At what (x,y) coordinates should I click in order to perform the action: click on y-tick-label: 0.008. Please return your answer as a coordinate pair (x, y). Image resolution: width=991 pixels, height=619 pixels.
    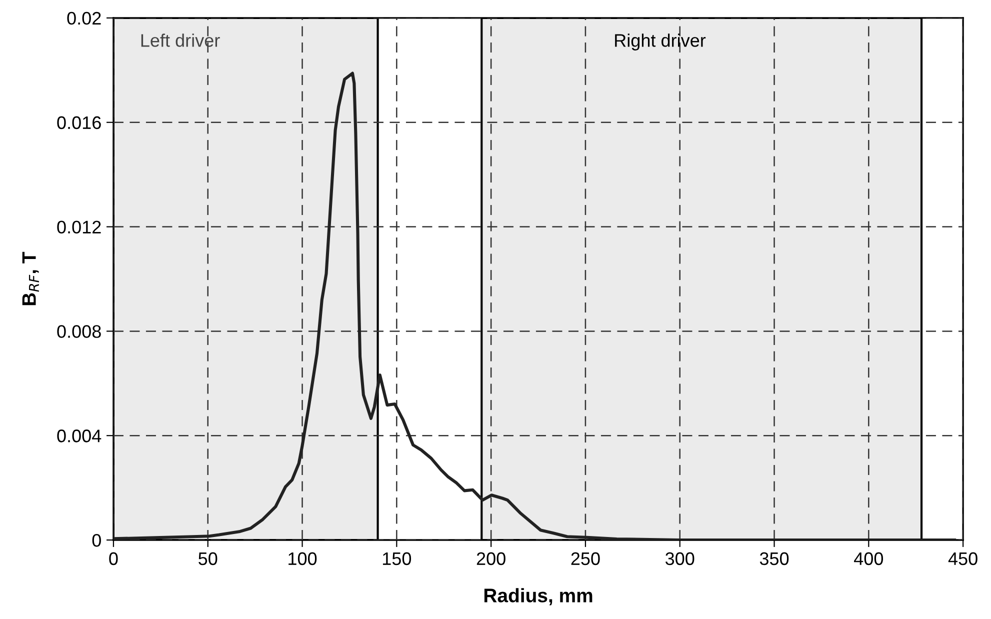
    Looking at the image, I should click on (79, 331).